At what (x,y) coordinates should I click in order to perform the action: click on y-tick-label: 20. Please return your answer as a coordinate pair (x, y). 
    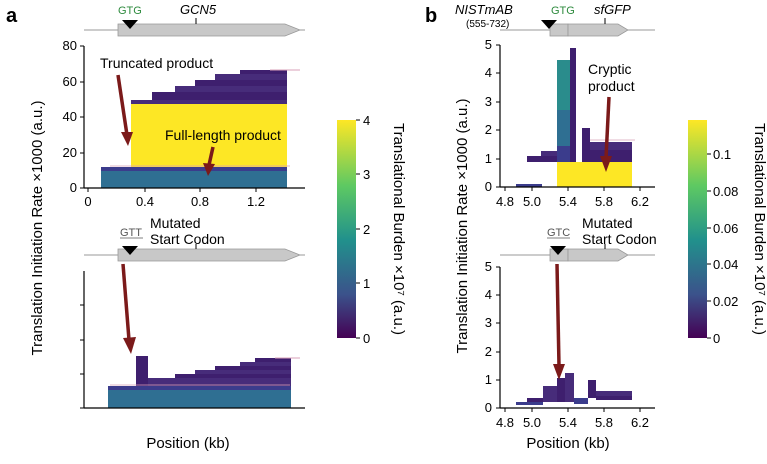
    Looking at the image, I should click on (70, 152).